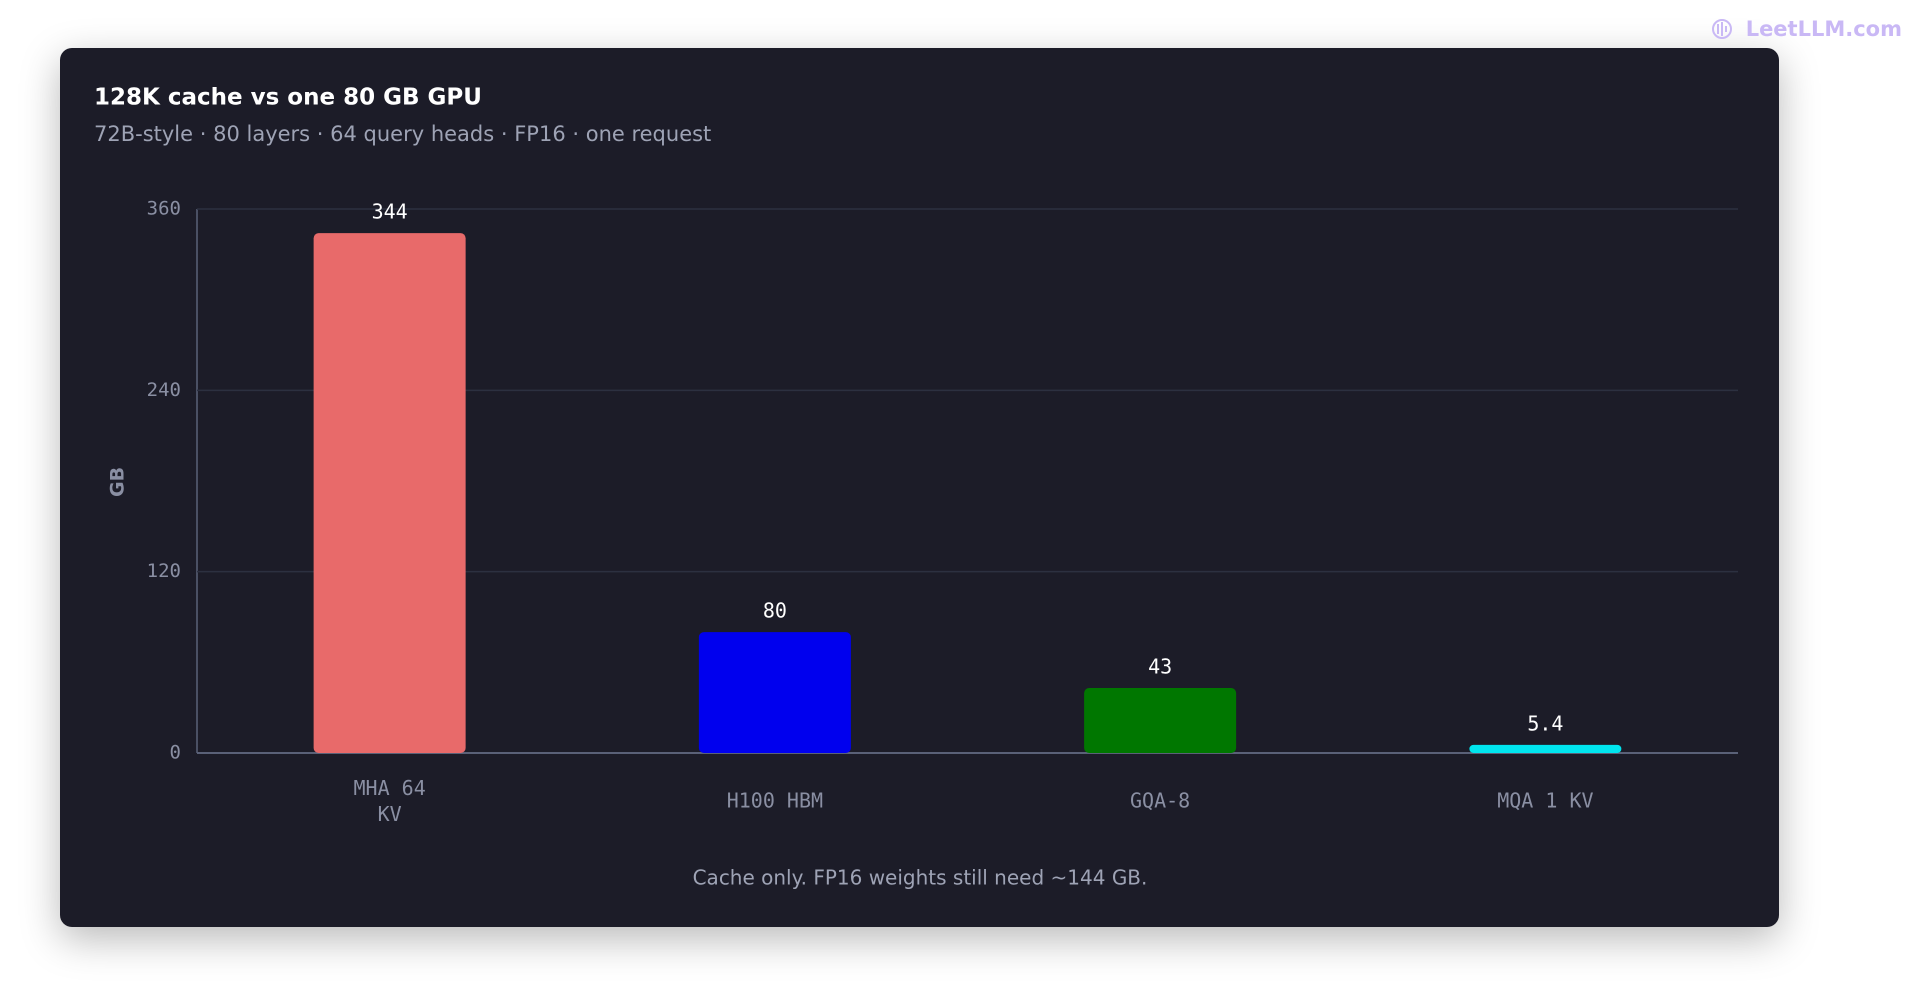 Image resolution: width=1920 pixels, height=1000 pixels. I want to click on y-axis-label: GB, so click(118, 482).